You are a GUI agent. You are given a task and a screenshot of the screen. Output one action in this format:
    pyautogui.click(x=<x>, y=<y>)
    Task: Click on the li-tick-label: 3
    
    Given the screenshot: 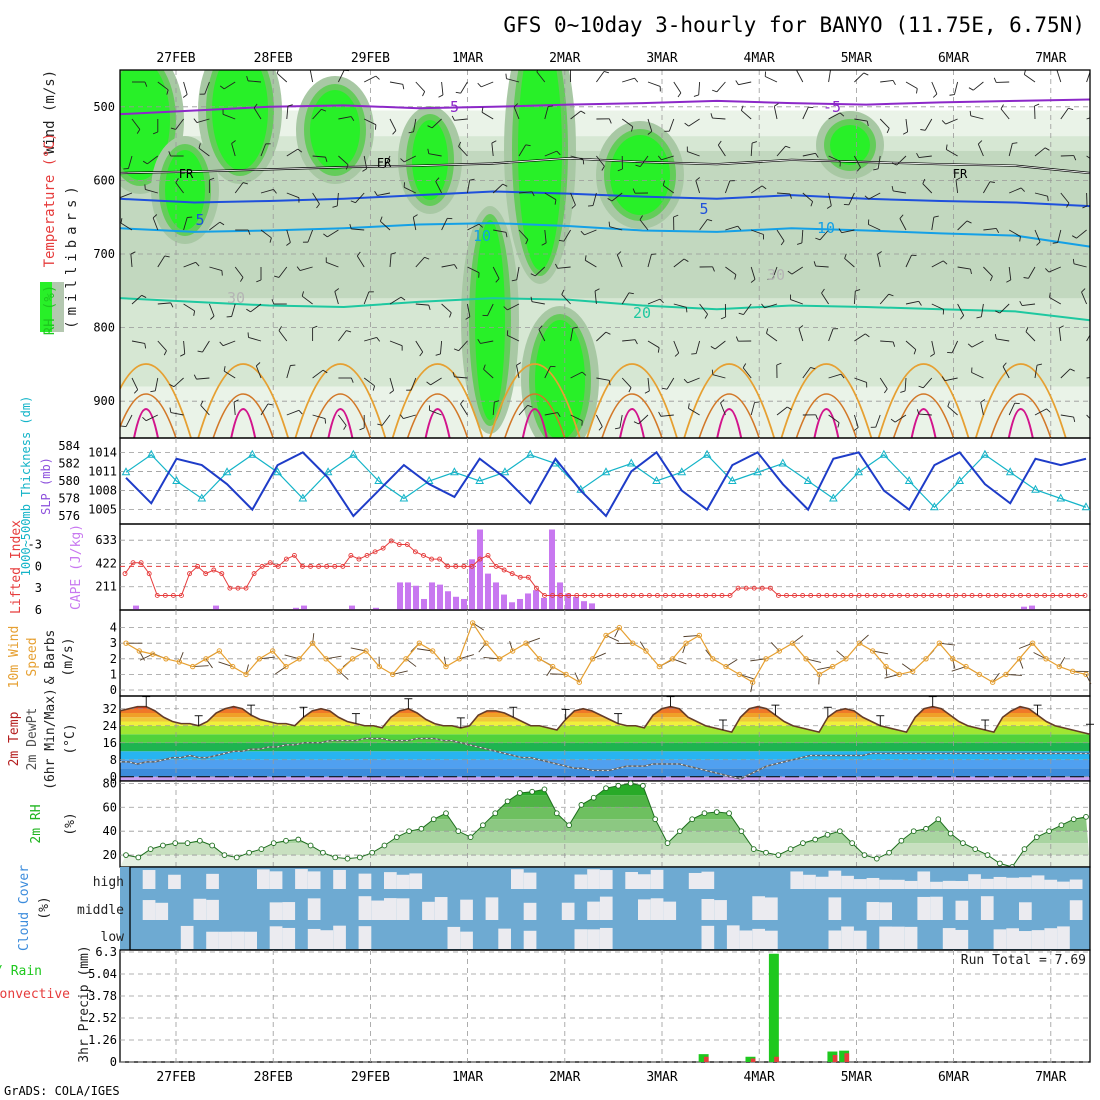 What is the action you would take?
    pyautogui.click(x=38, y=588)
    